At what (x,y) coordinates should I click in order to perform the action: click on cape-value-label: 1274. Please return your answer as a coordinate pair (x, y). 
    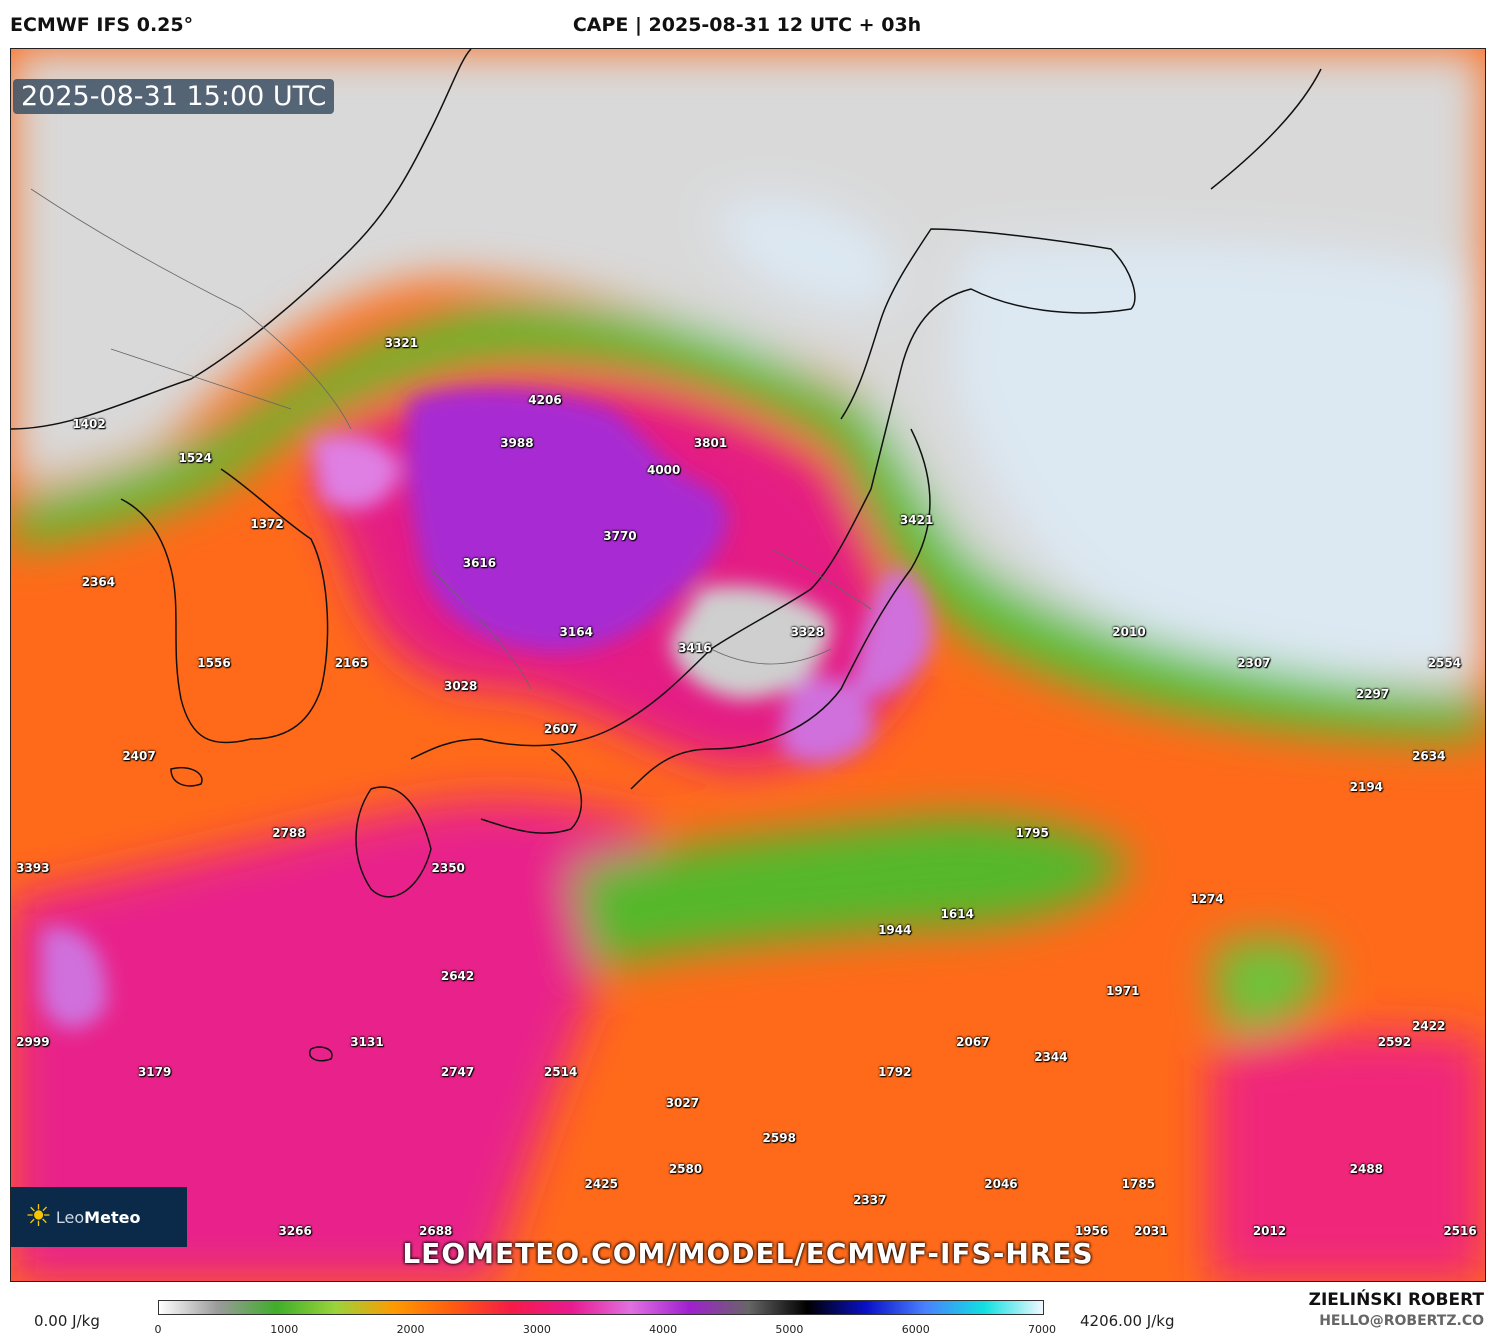
    Looking at the image, I should click on (1207, 898).